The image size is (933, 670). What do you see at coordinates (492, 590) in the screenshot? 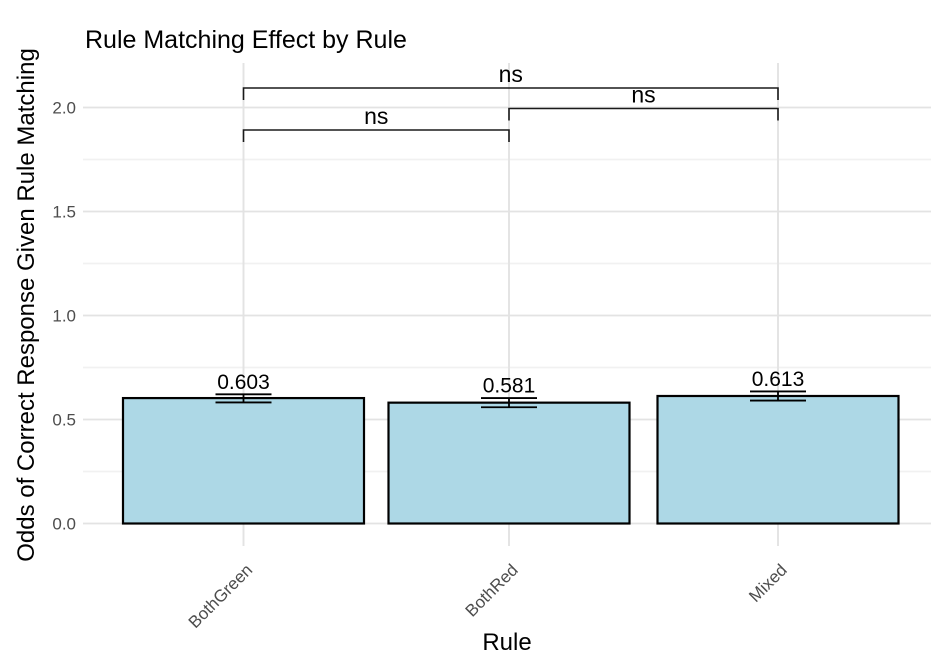
I see `x-tick-label-bothred: BothRed` at bounding box center [492, 590].